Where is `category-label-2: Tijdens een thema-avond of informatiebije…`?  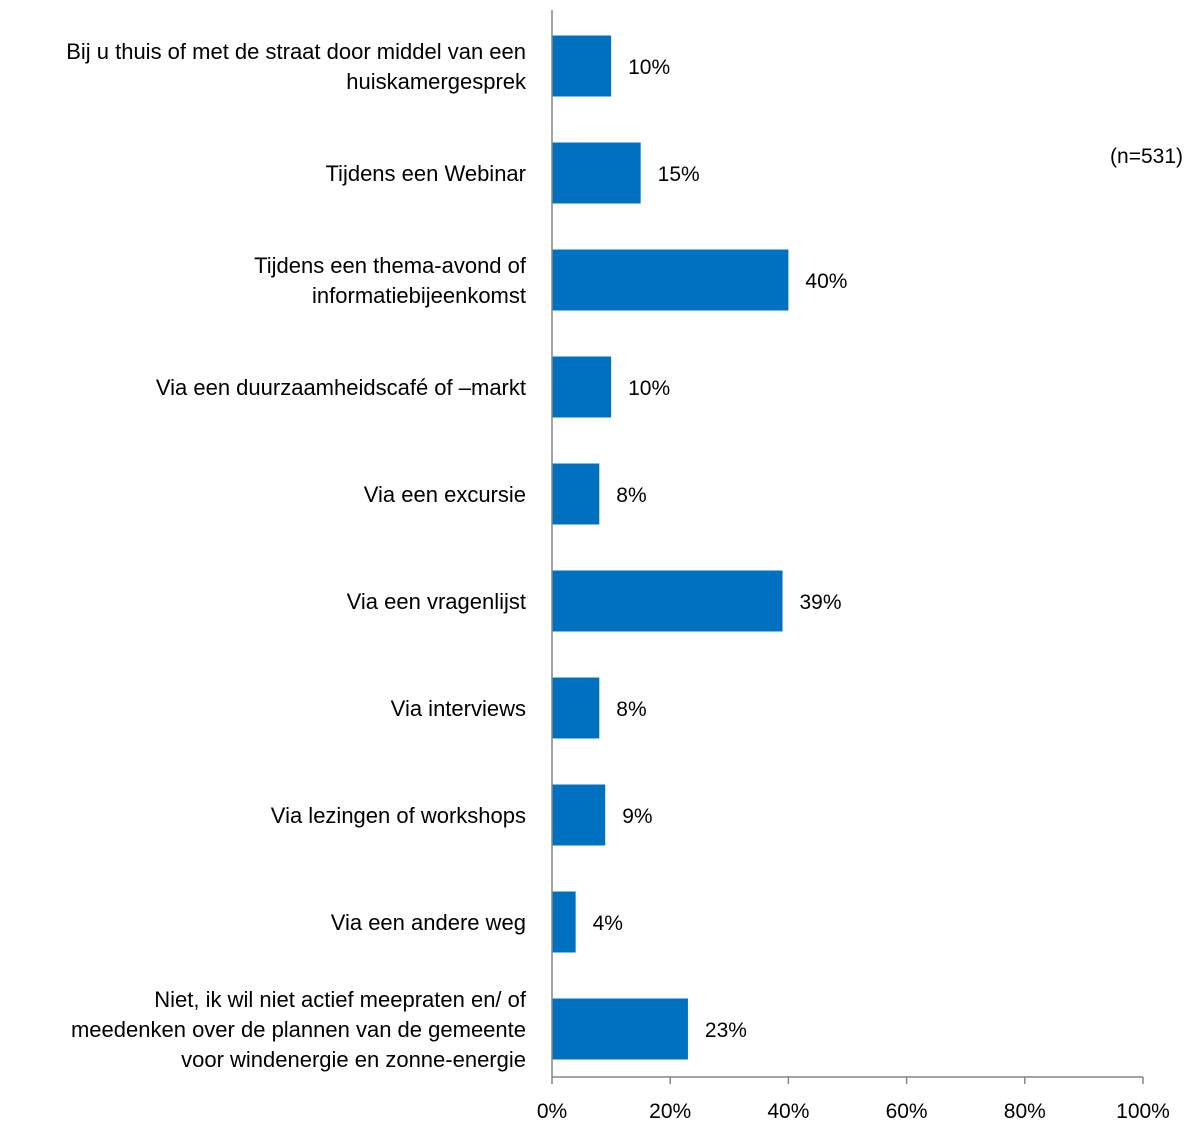
category-label-2: Tijdens een thema-avond of informatiebije… is located at coordinates (390, 280).